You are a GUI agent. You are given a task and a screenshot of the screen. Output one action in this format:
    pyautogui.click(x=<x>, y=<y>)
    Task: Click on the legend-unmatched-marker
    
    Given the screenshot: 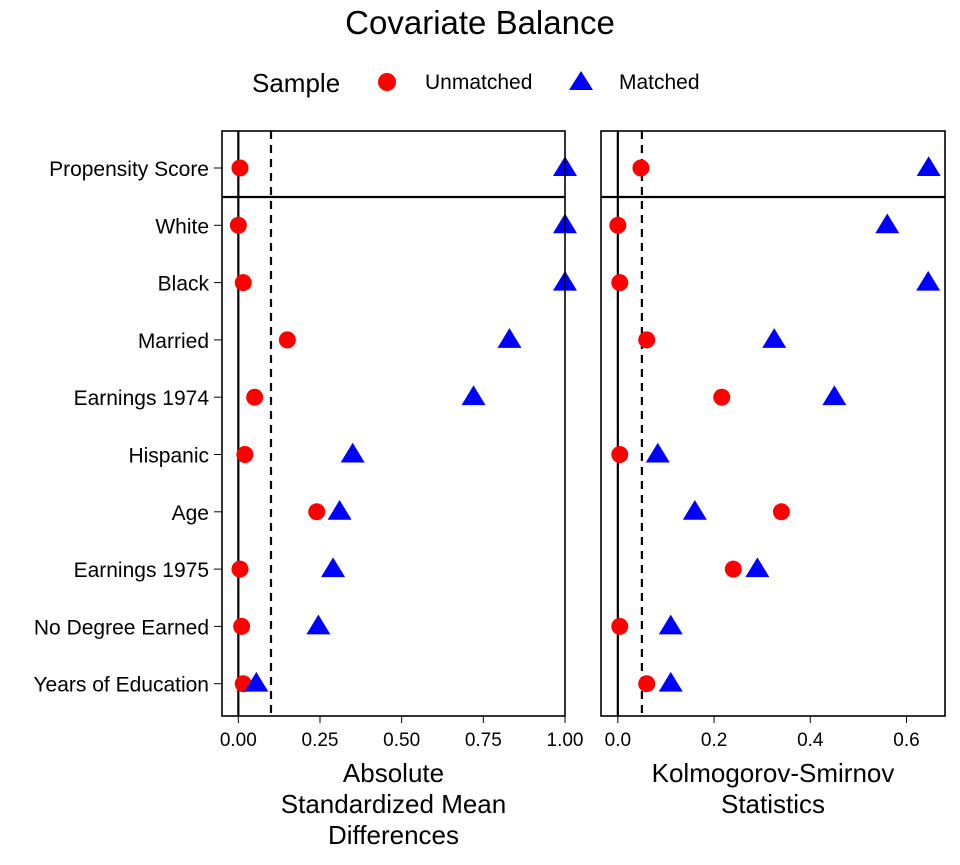 What is the action you would take?
    pyautogui.click(x=387, y=82)
    